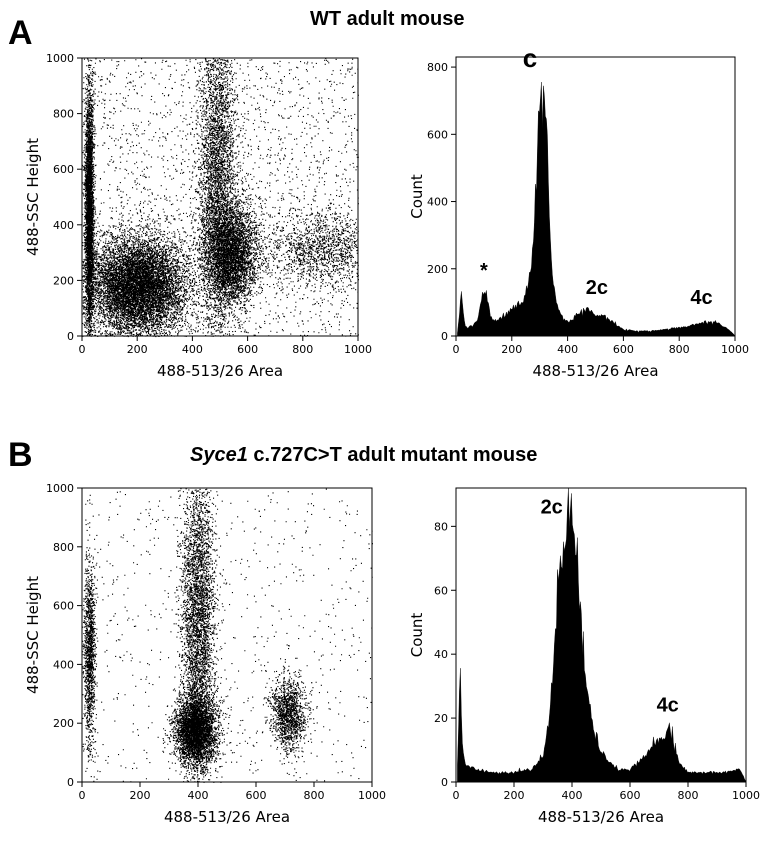  What do you see at coordinates (387, 19) in the screenshot?
I see `panel-a-title: WT adult mouse` at bounding box center [387, 19].